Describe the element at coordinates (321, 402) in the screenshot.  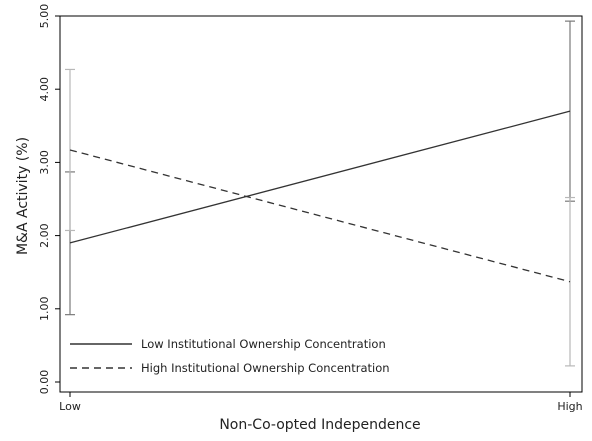
I see `x-axis-ticks: Low High` at that location.